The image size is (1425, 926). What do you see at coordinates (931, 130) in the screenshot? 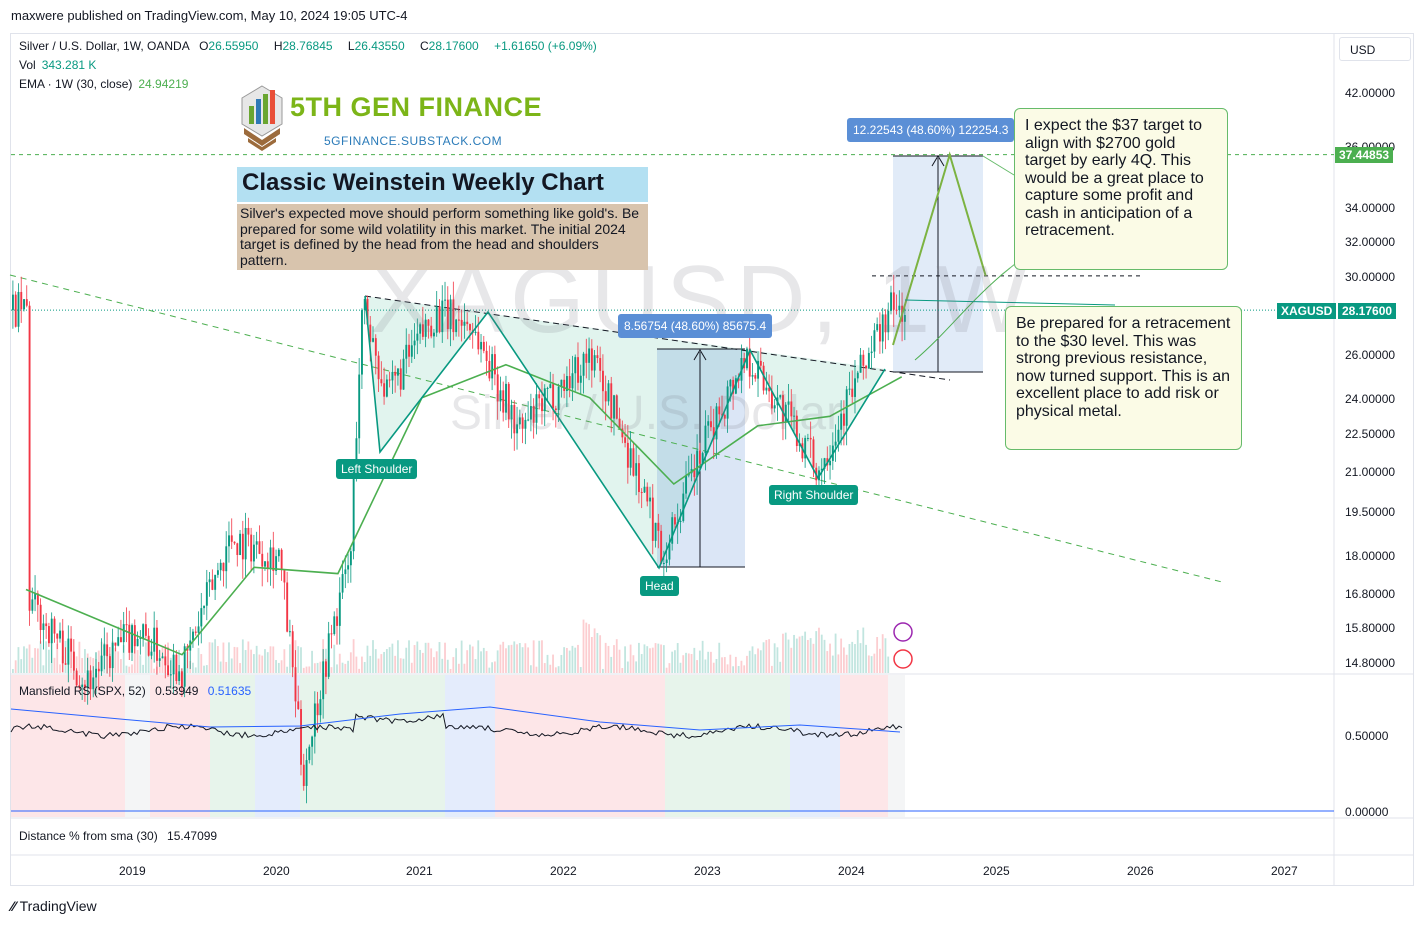
I see `measure-label-target: 12.22543 (48.60%) 122254.3` at bounding box center [931, 130].